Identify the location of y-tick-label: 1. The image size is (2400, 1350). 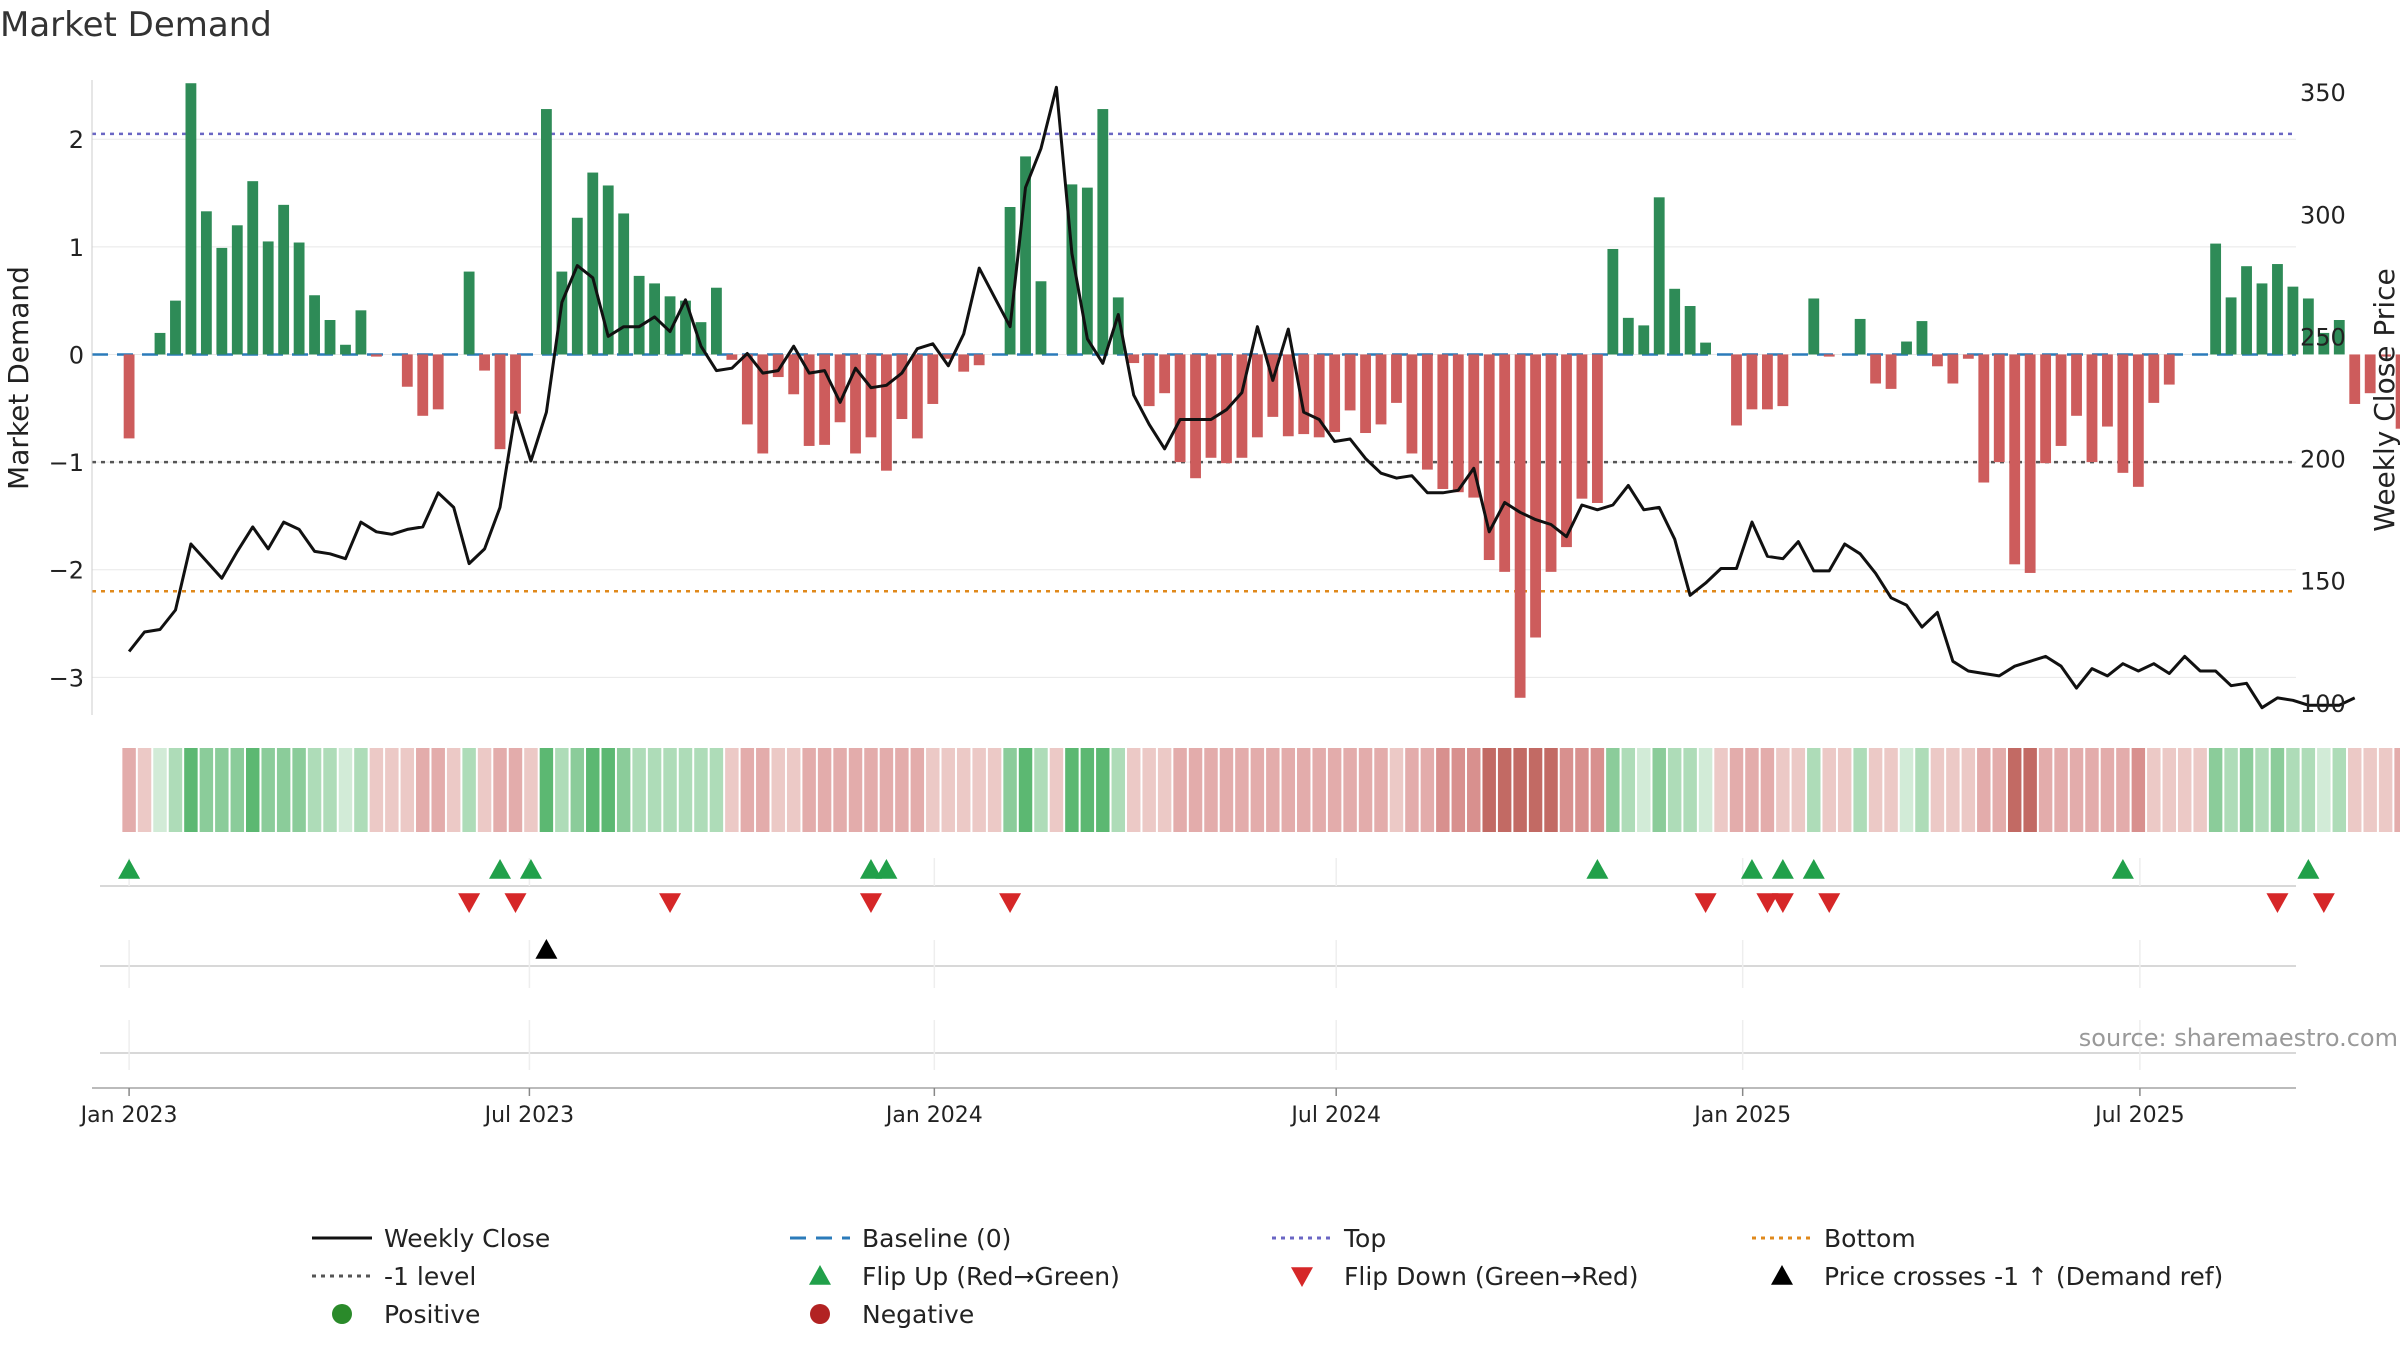
(76, 248).